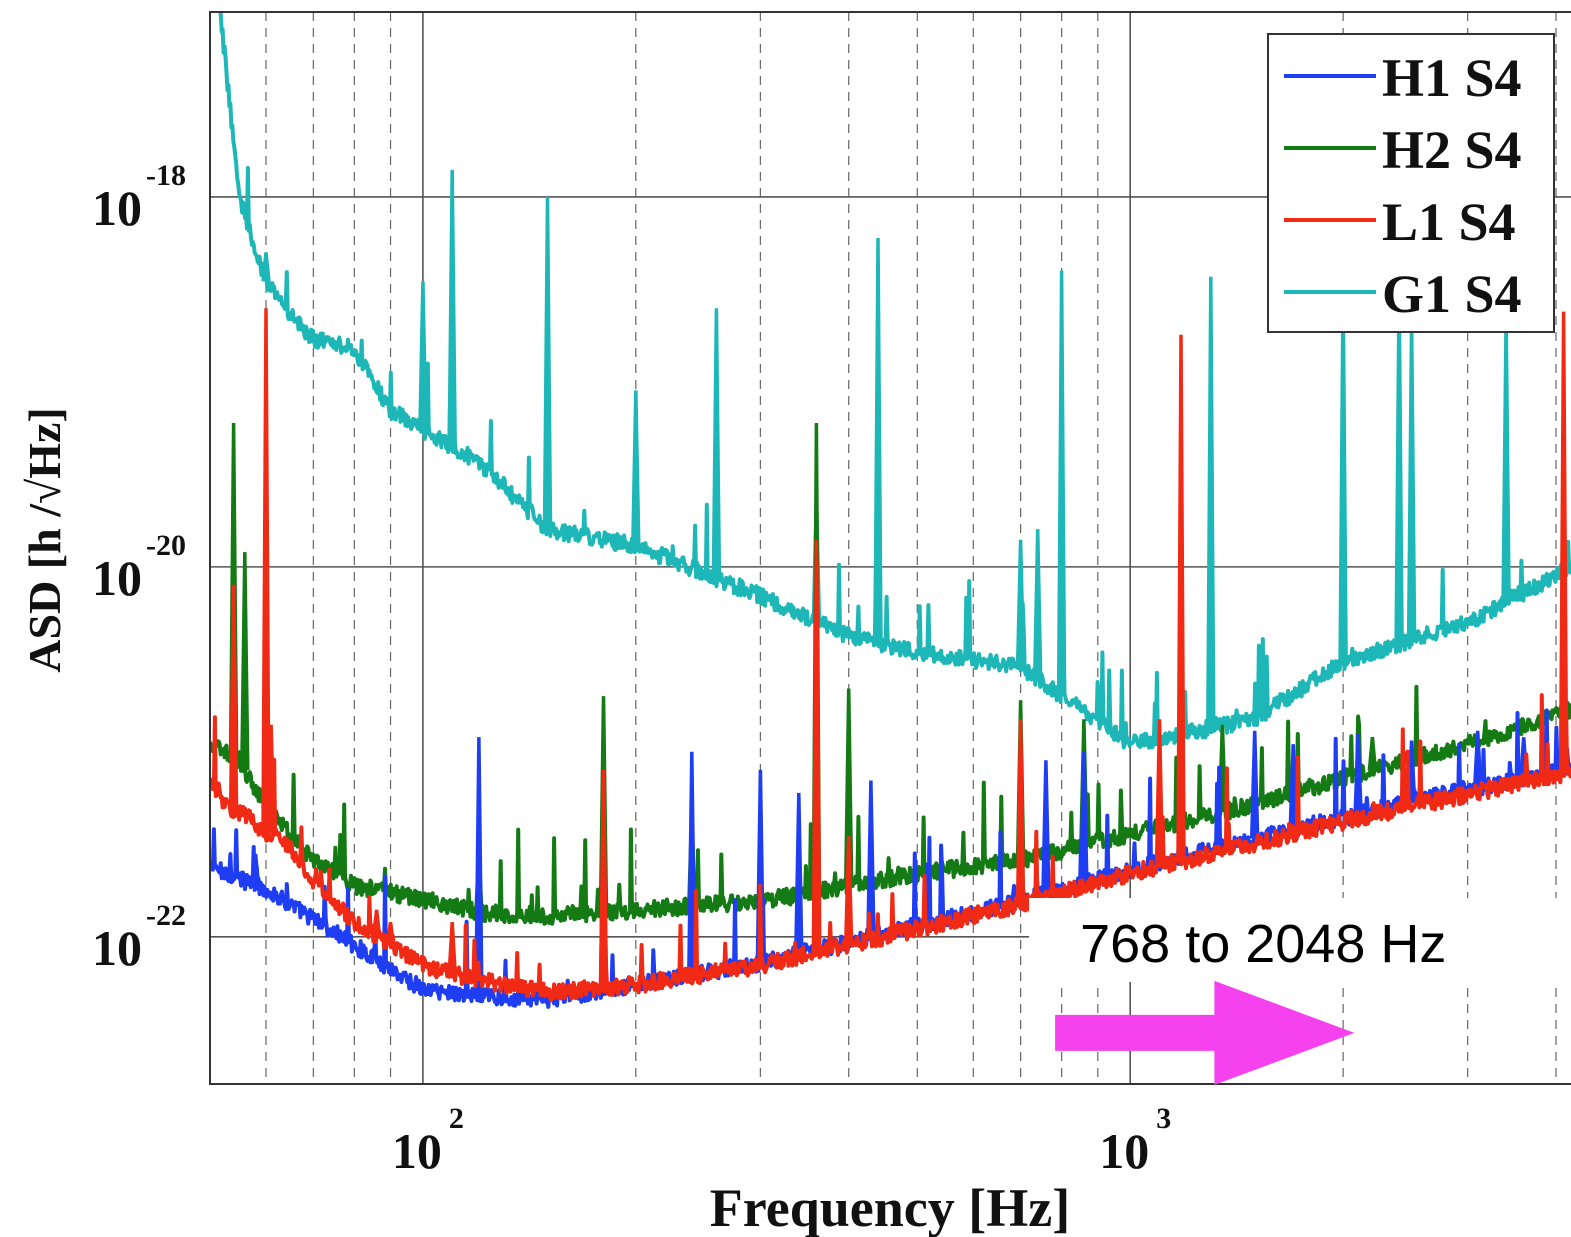 The image size is (1571, 1237). Describe the element at coordinates (1449, 222) in the screenshot. I see `legend-label: L1 S4` at that location.